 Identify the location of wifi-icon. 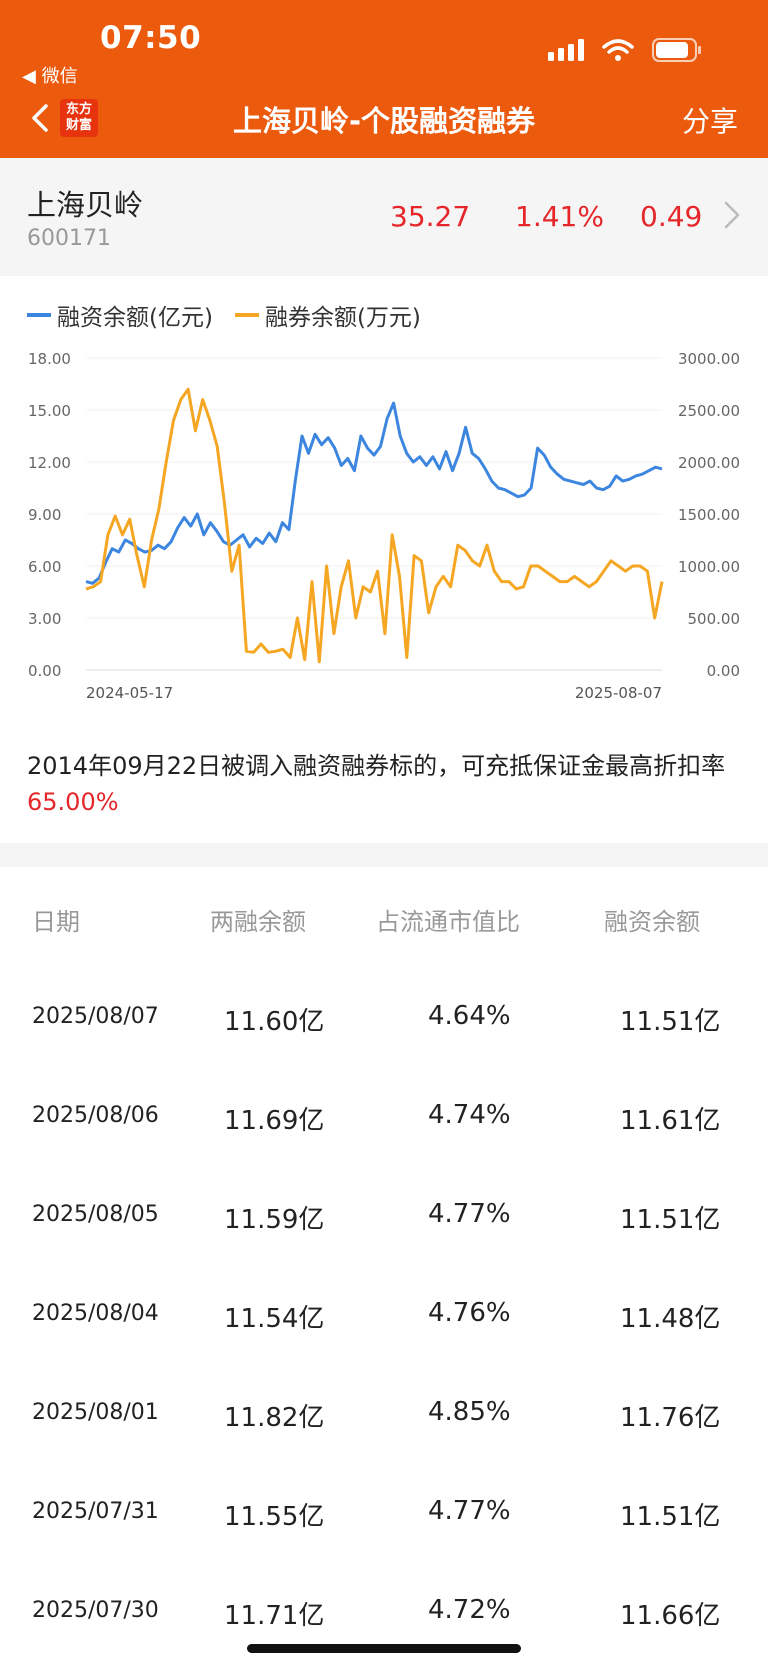
(618, 50).